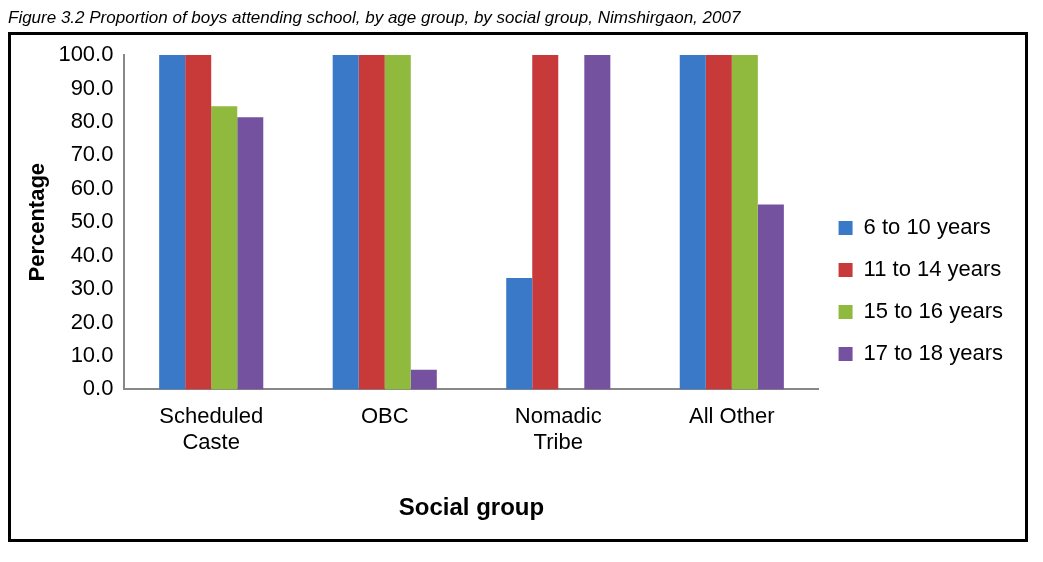 The image size is (1043, 562). What do you see at coordinates (211, 428) in the screenshot?
I see `x-tick-label: Scheduled Caste` at bounding box center [211, 428].